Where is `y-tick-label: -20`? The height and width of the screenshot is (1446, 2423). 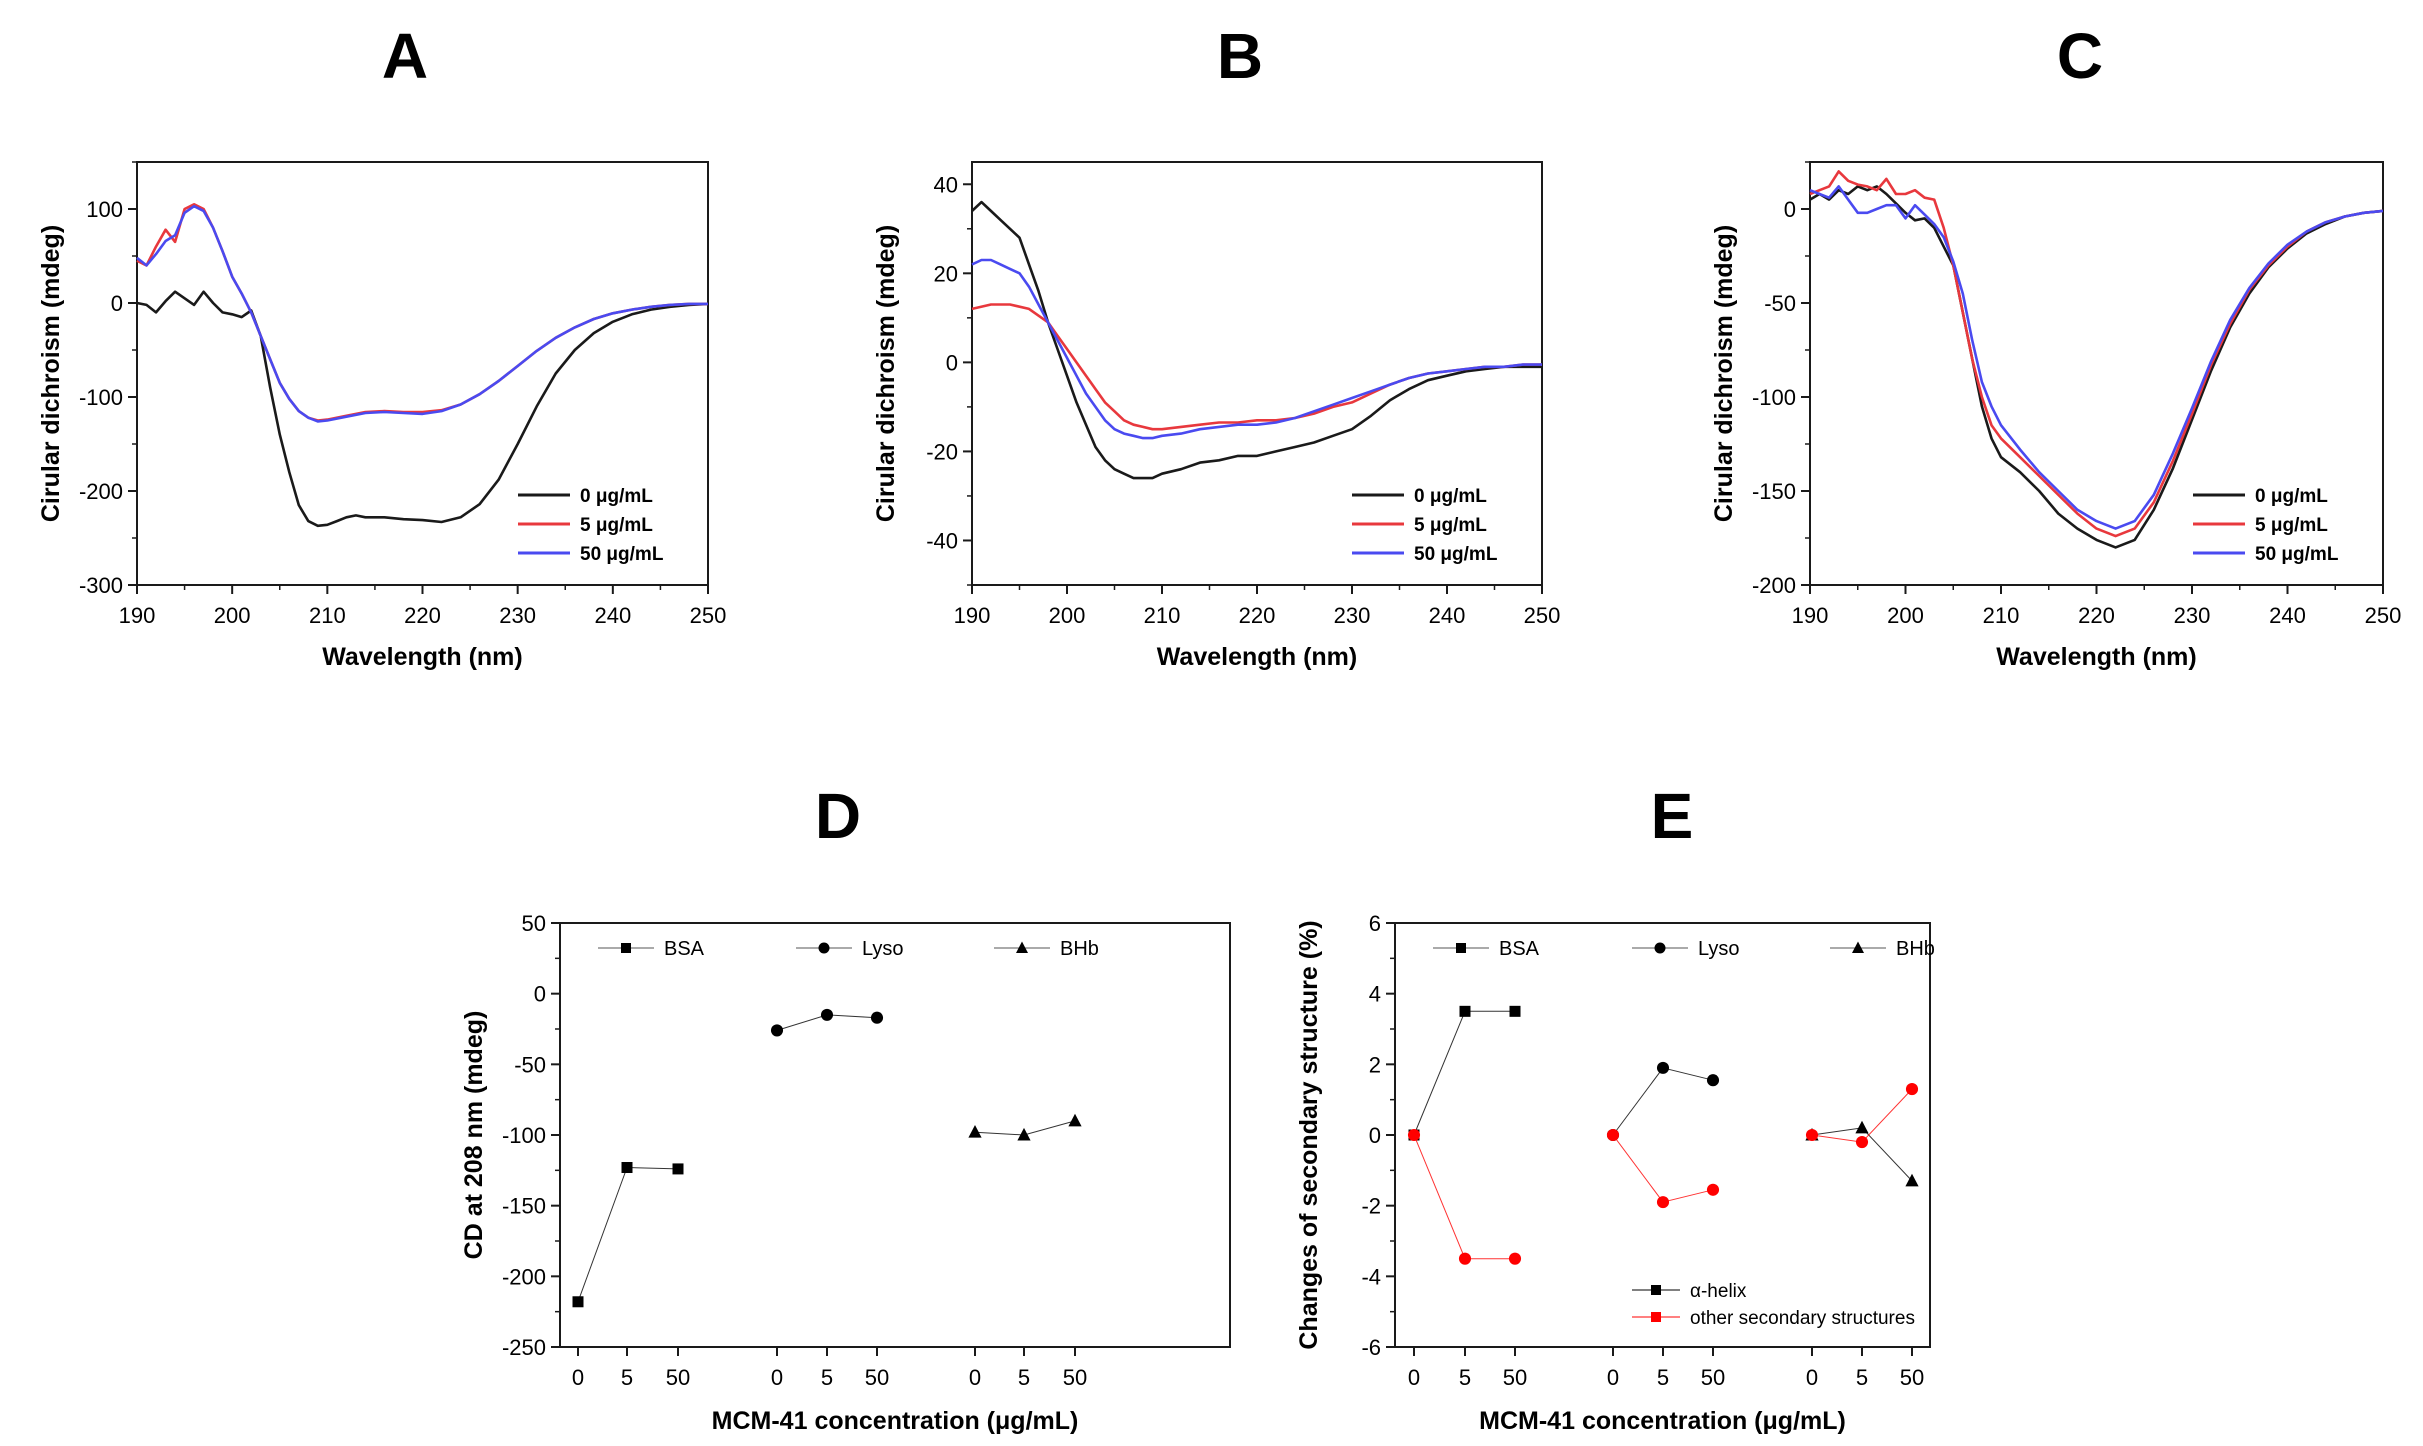
y-tick-label: -20 is located at coordinates (942, 451).